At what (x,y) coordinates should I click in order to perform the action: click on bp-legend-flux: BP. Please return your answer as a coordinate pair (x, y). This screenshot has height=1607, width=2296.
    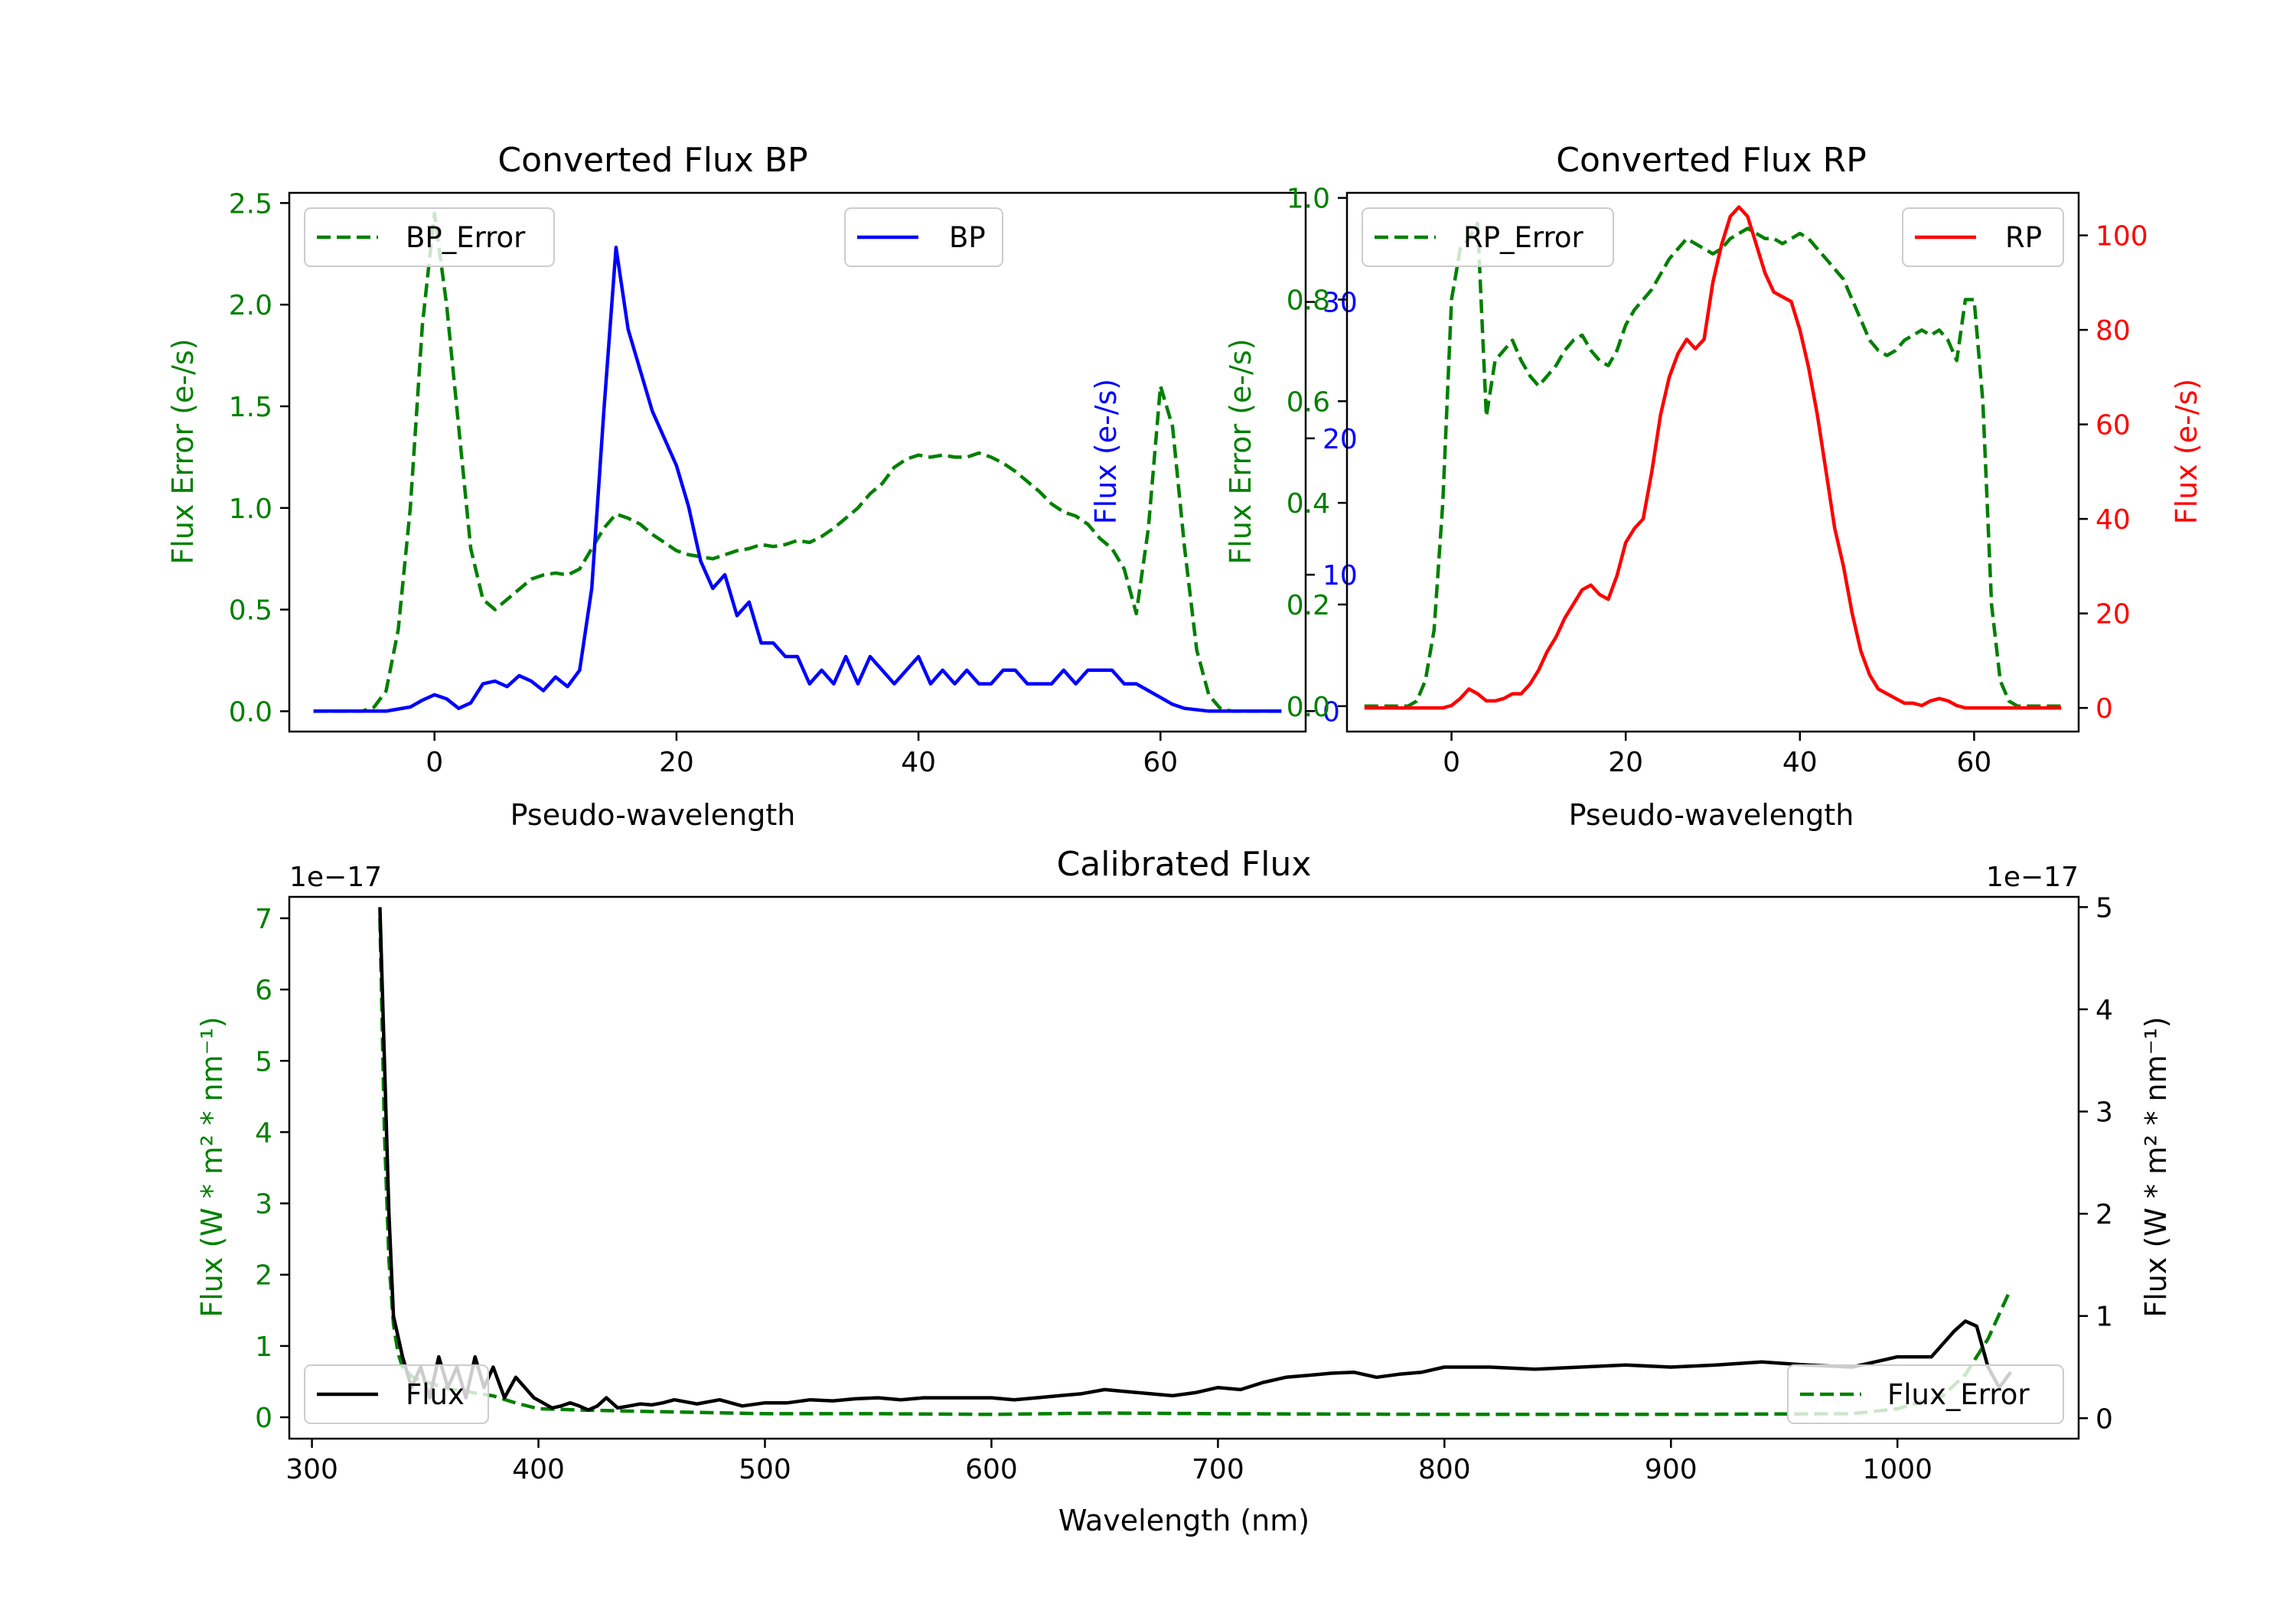
    Looking at the image, I should click on (923, 237).